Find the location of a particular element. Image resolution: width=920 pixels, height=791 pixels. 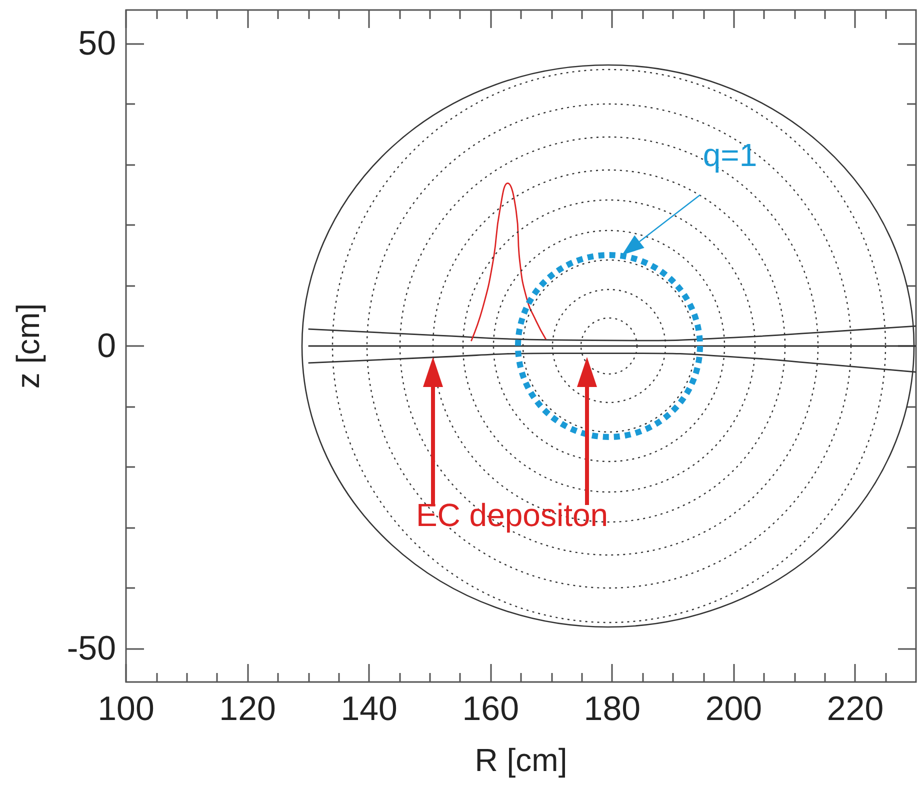

x-tick-label: 200 is located at coordinates (733, 709).